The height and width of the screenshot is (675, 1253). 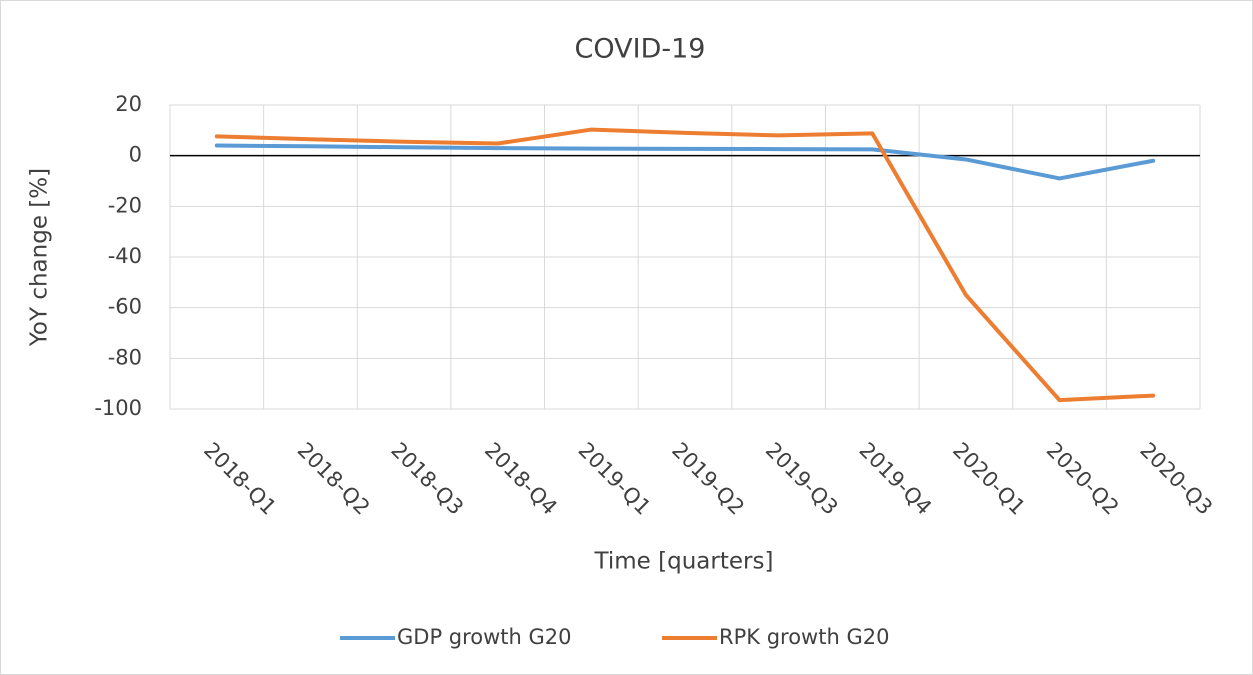 What do you see at coordinates (135, 155) in the screenshot?
I see `y-tick-label: 0` at bounding box center [135, 155].